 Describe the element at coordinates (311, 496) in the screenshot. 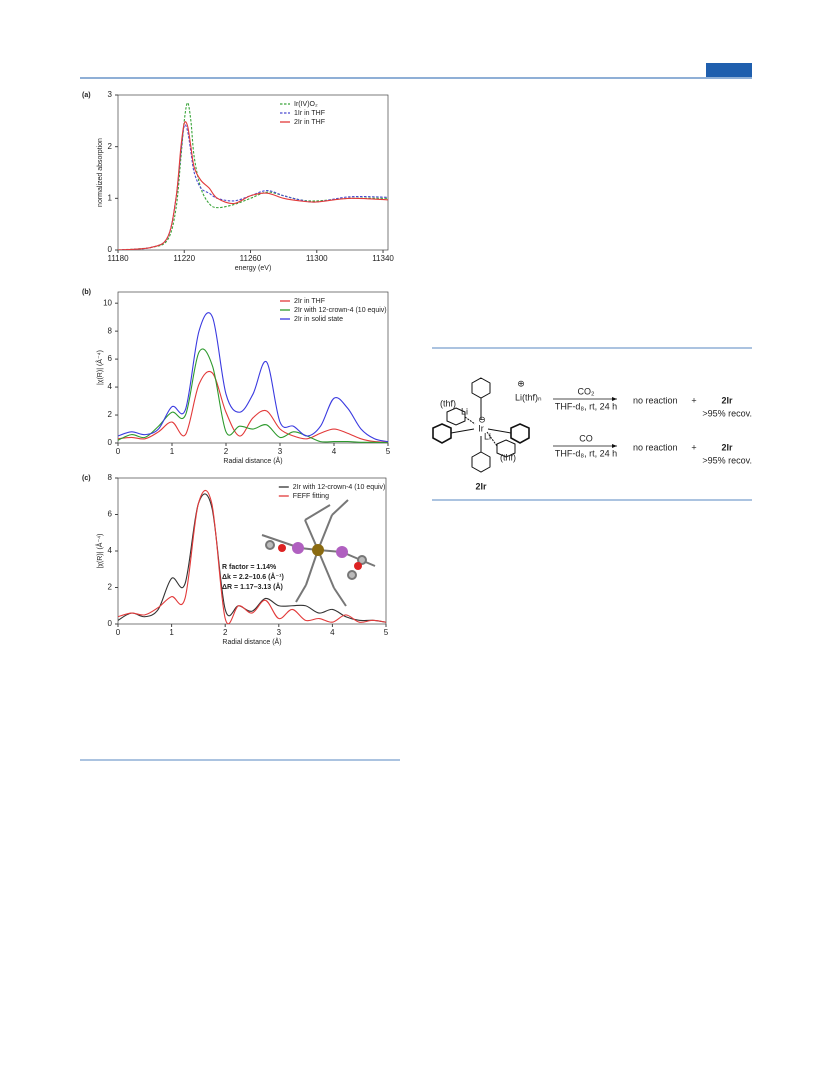

I see `legend-label: FEFF fitting` at that location.